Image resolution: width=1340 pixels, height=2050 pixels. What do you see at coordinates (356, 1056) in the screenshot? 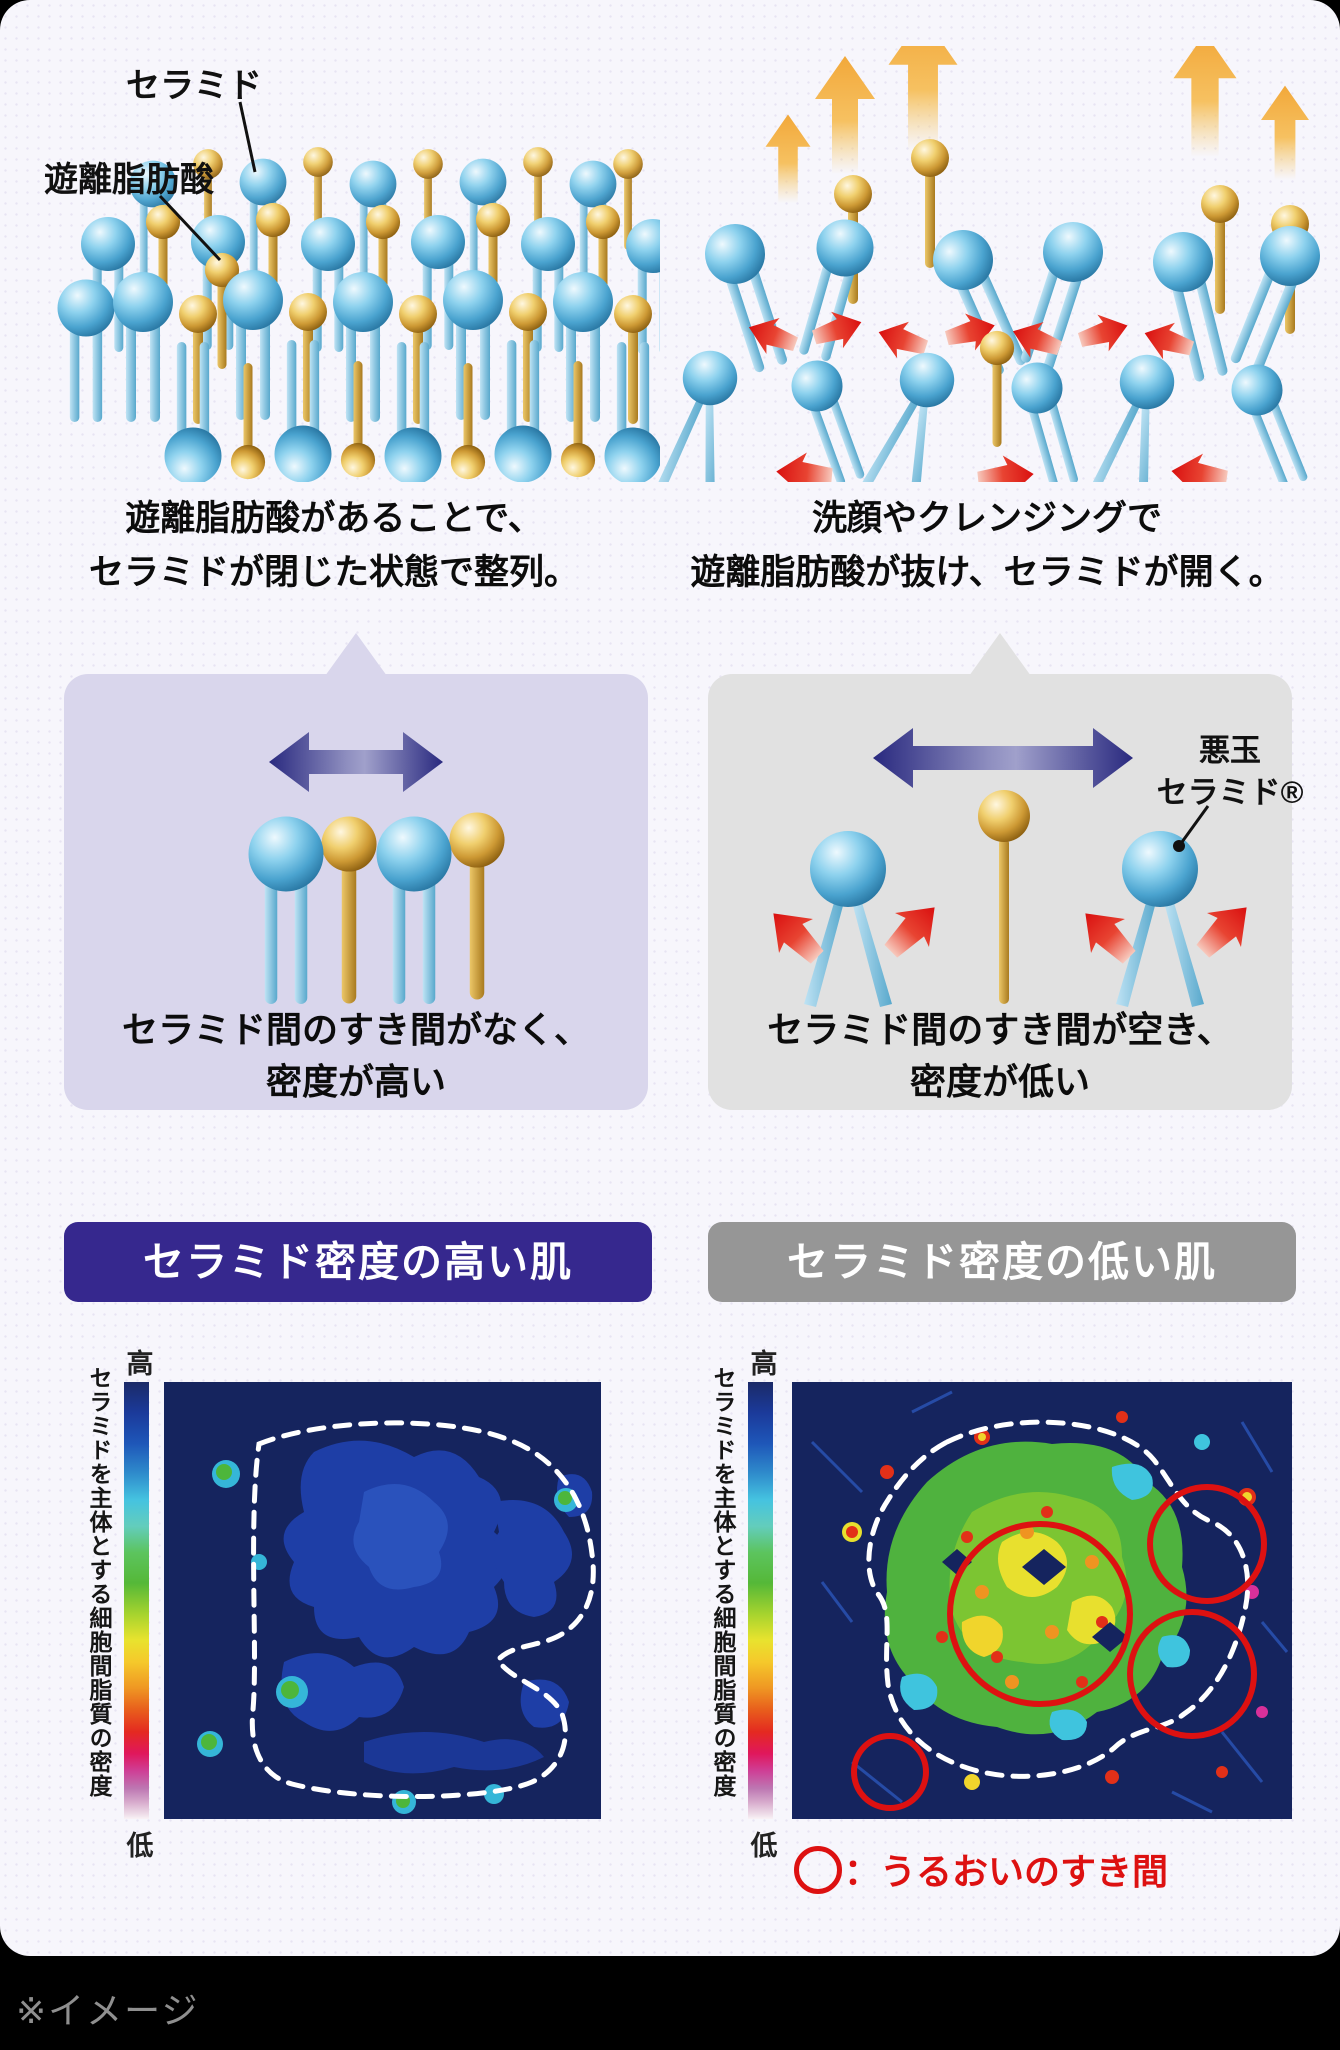
I see `high-density-text: セラミド間のすき間がなく、 密度が高い` at bounding box center [356, 1056].